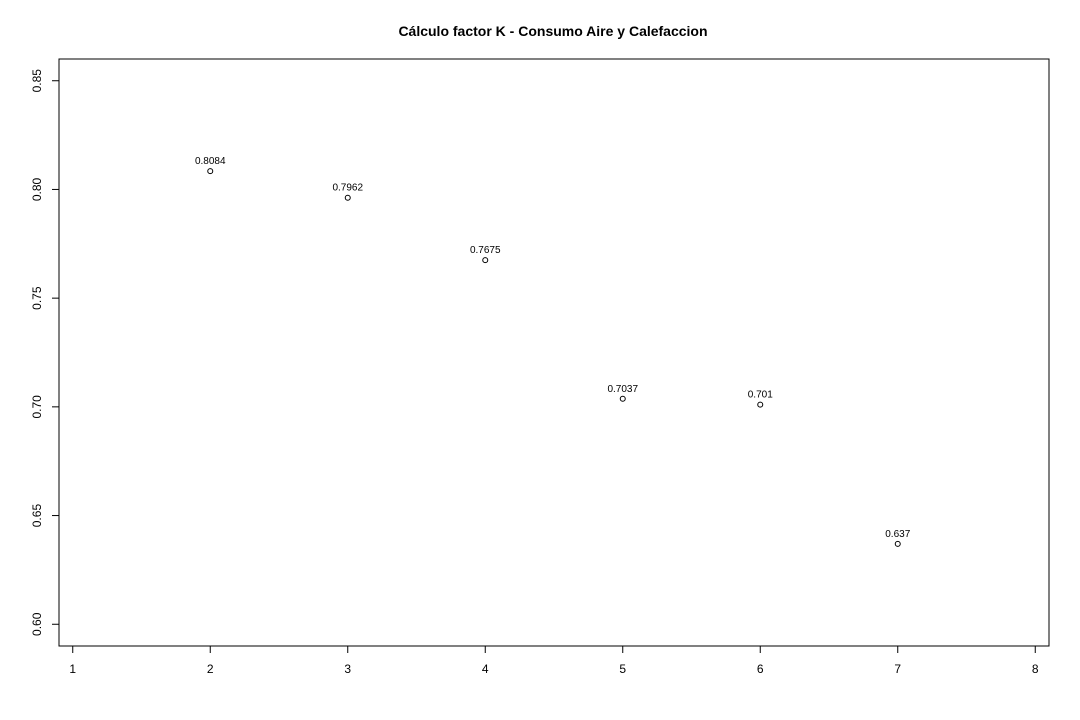 The width and height of the screenshot is (1080, 720). Describe the element at coordinates (622, 389) in the screenshot. I see `data-label: 0.7037` at that location.